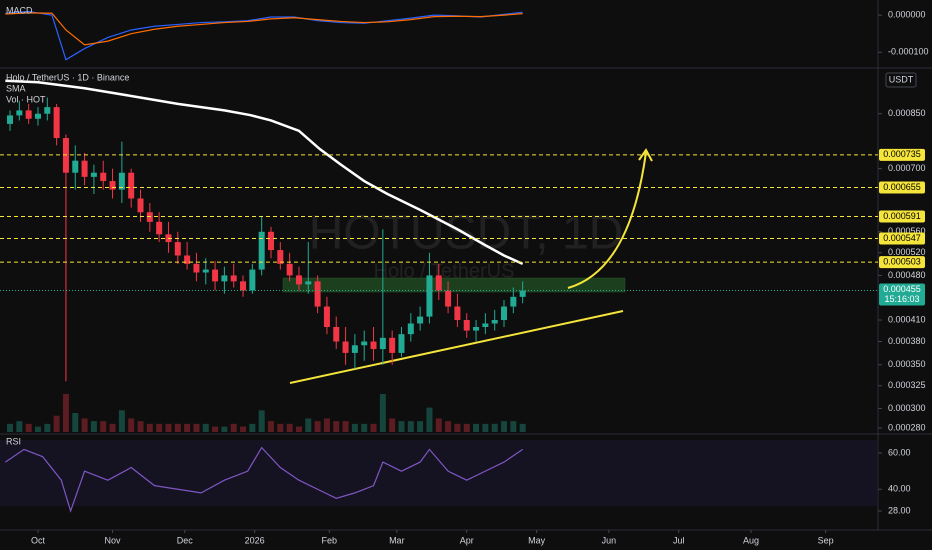 This screenshot has width=932, height=550. Describe the element at coordinates (907, 113) in the screenshot. I see `y-tick-label: 0.000850` at that location.